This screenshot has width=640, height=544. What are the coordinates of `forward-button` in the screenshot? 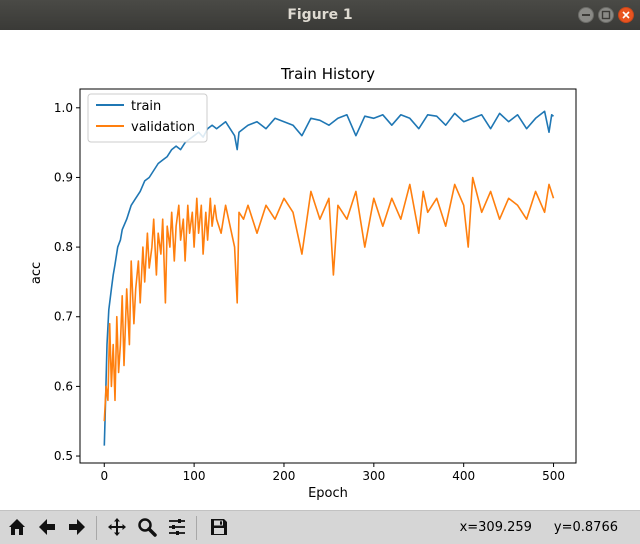 It's located at (77, 527).